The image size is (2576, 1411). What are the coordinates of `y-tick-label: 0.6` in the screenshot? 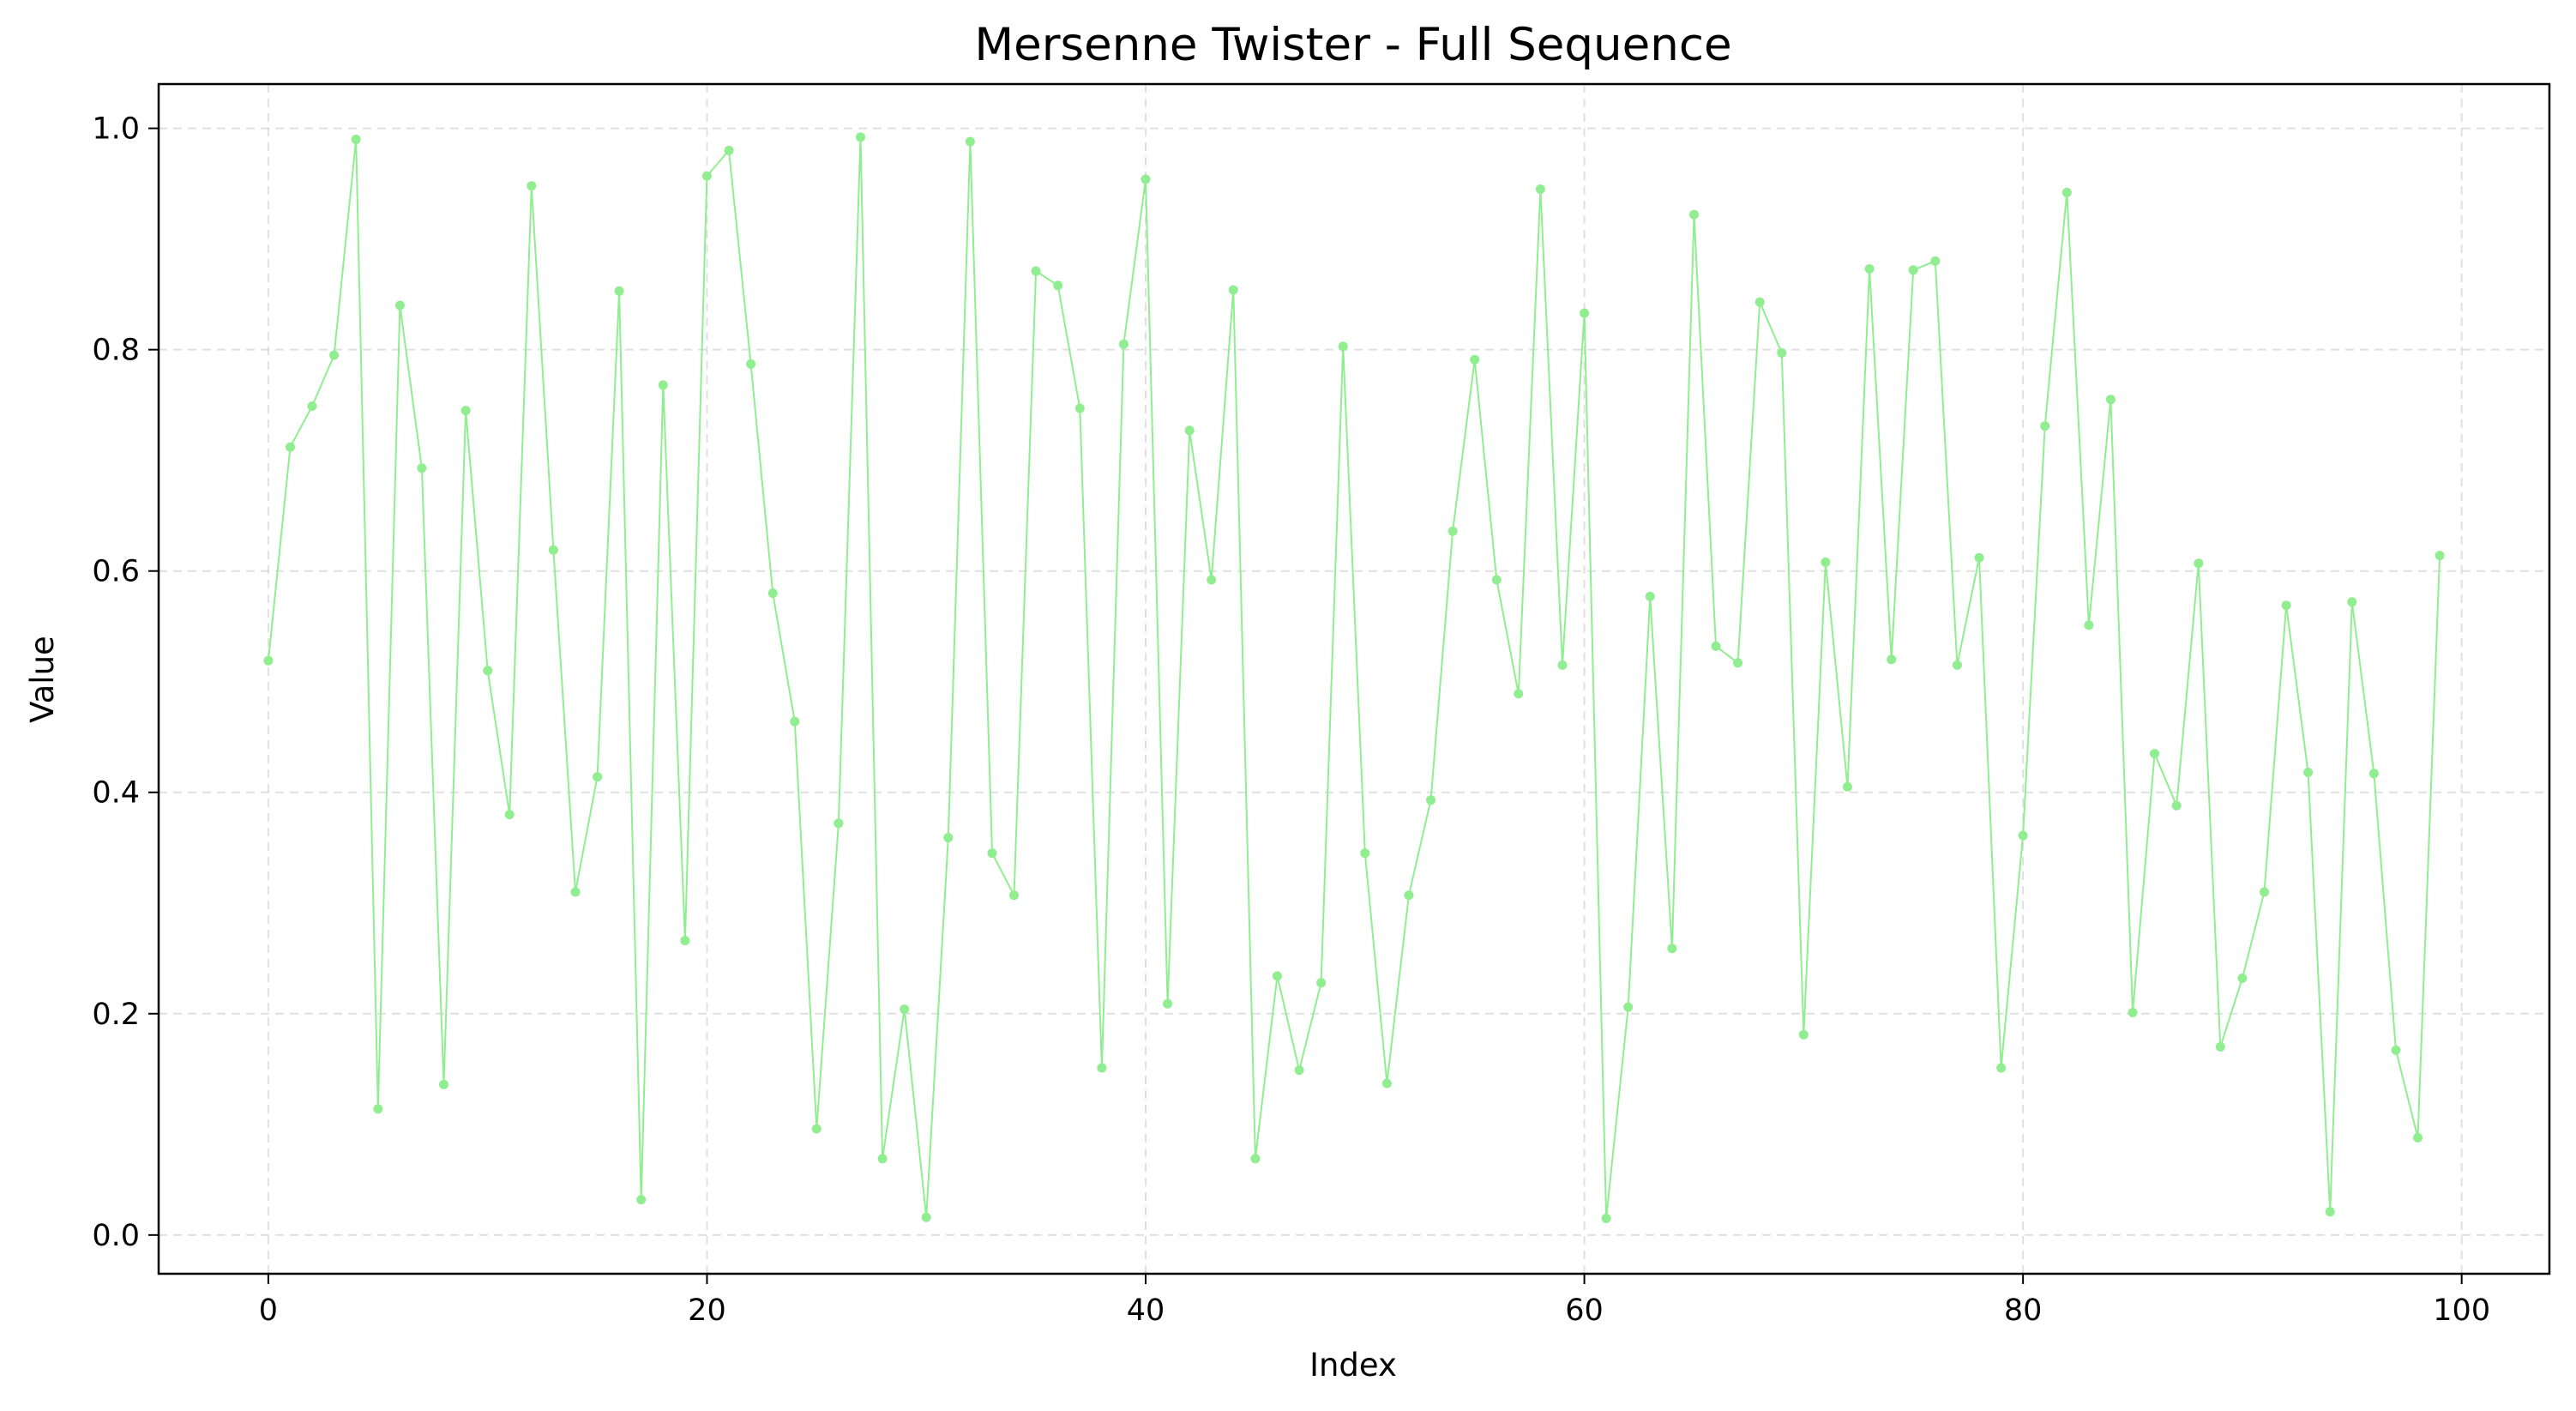 It's located at (116, 572).